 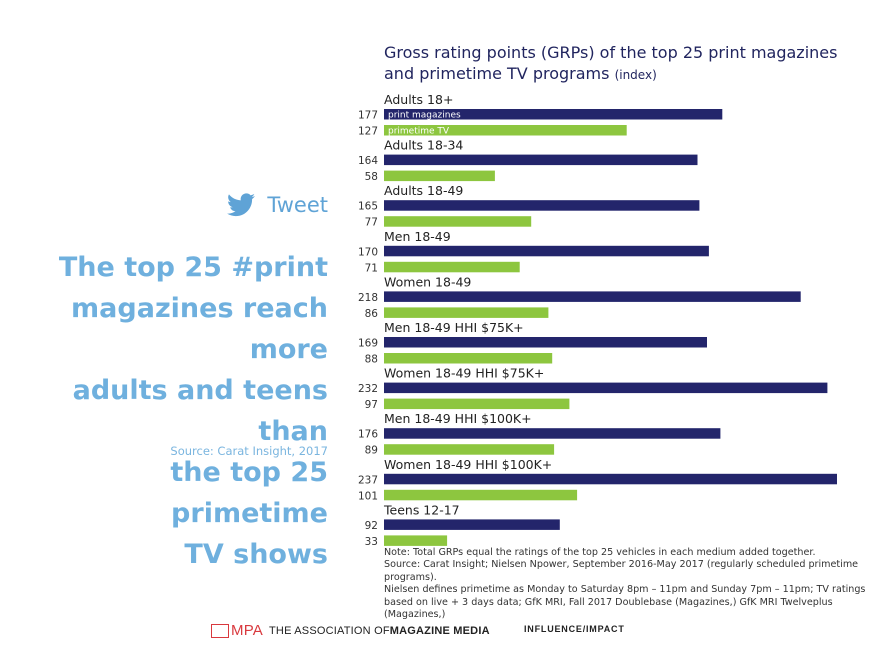 I want to click on category-label: Men 18-49 HHI $75K+, so click(x=454, y=327).